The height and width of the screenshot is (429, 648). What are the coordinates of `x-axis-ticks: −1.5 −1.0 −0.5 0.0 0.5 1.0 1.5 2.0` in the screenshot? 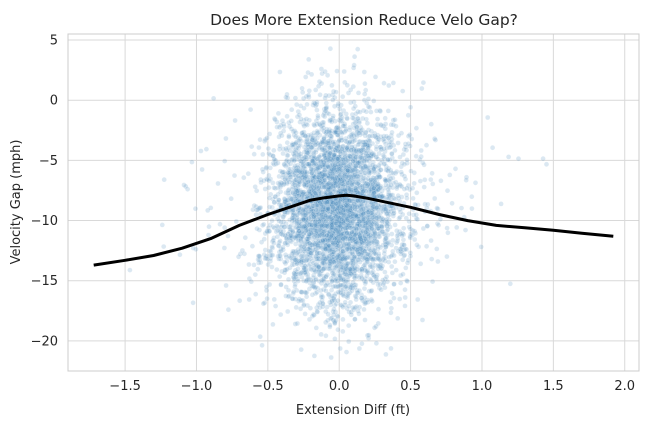 It's located at (372, 386).